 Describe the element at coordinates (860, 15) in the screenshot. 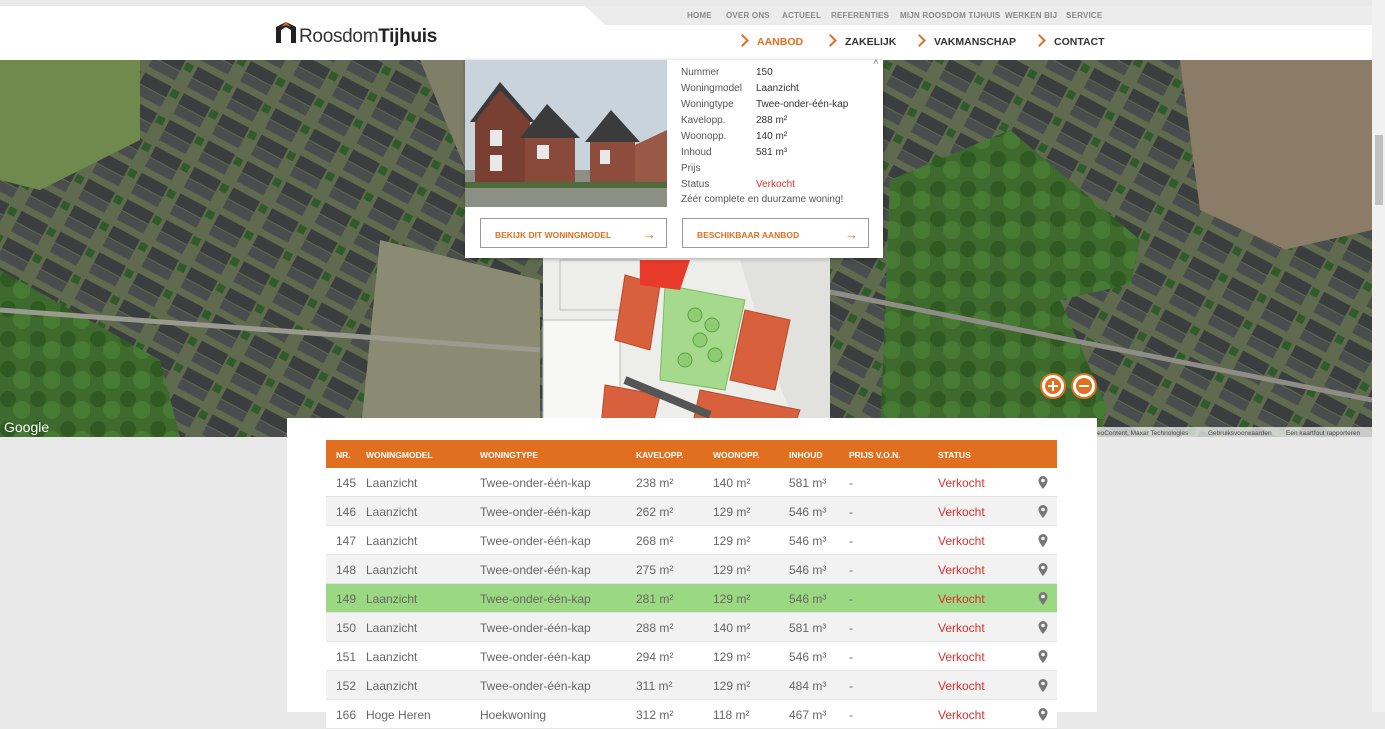

I see `top-nav-link: REFERENTIES` at that location.